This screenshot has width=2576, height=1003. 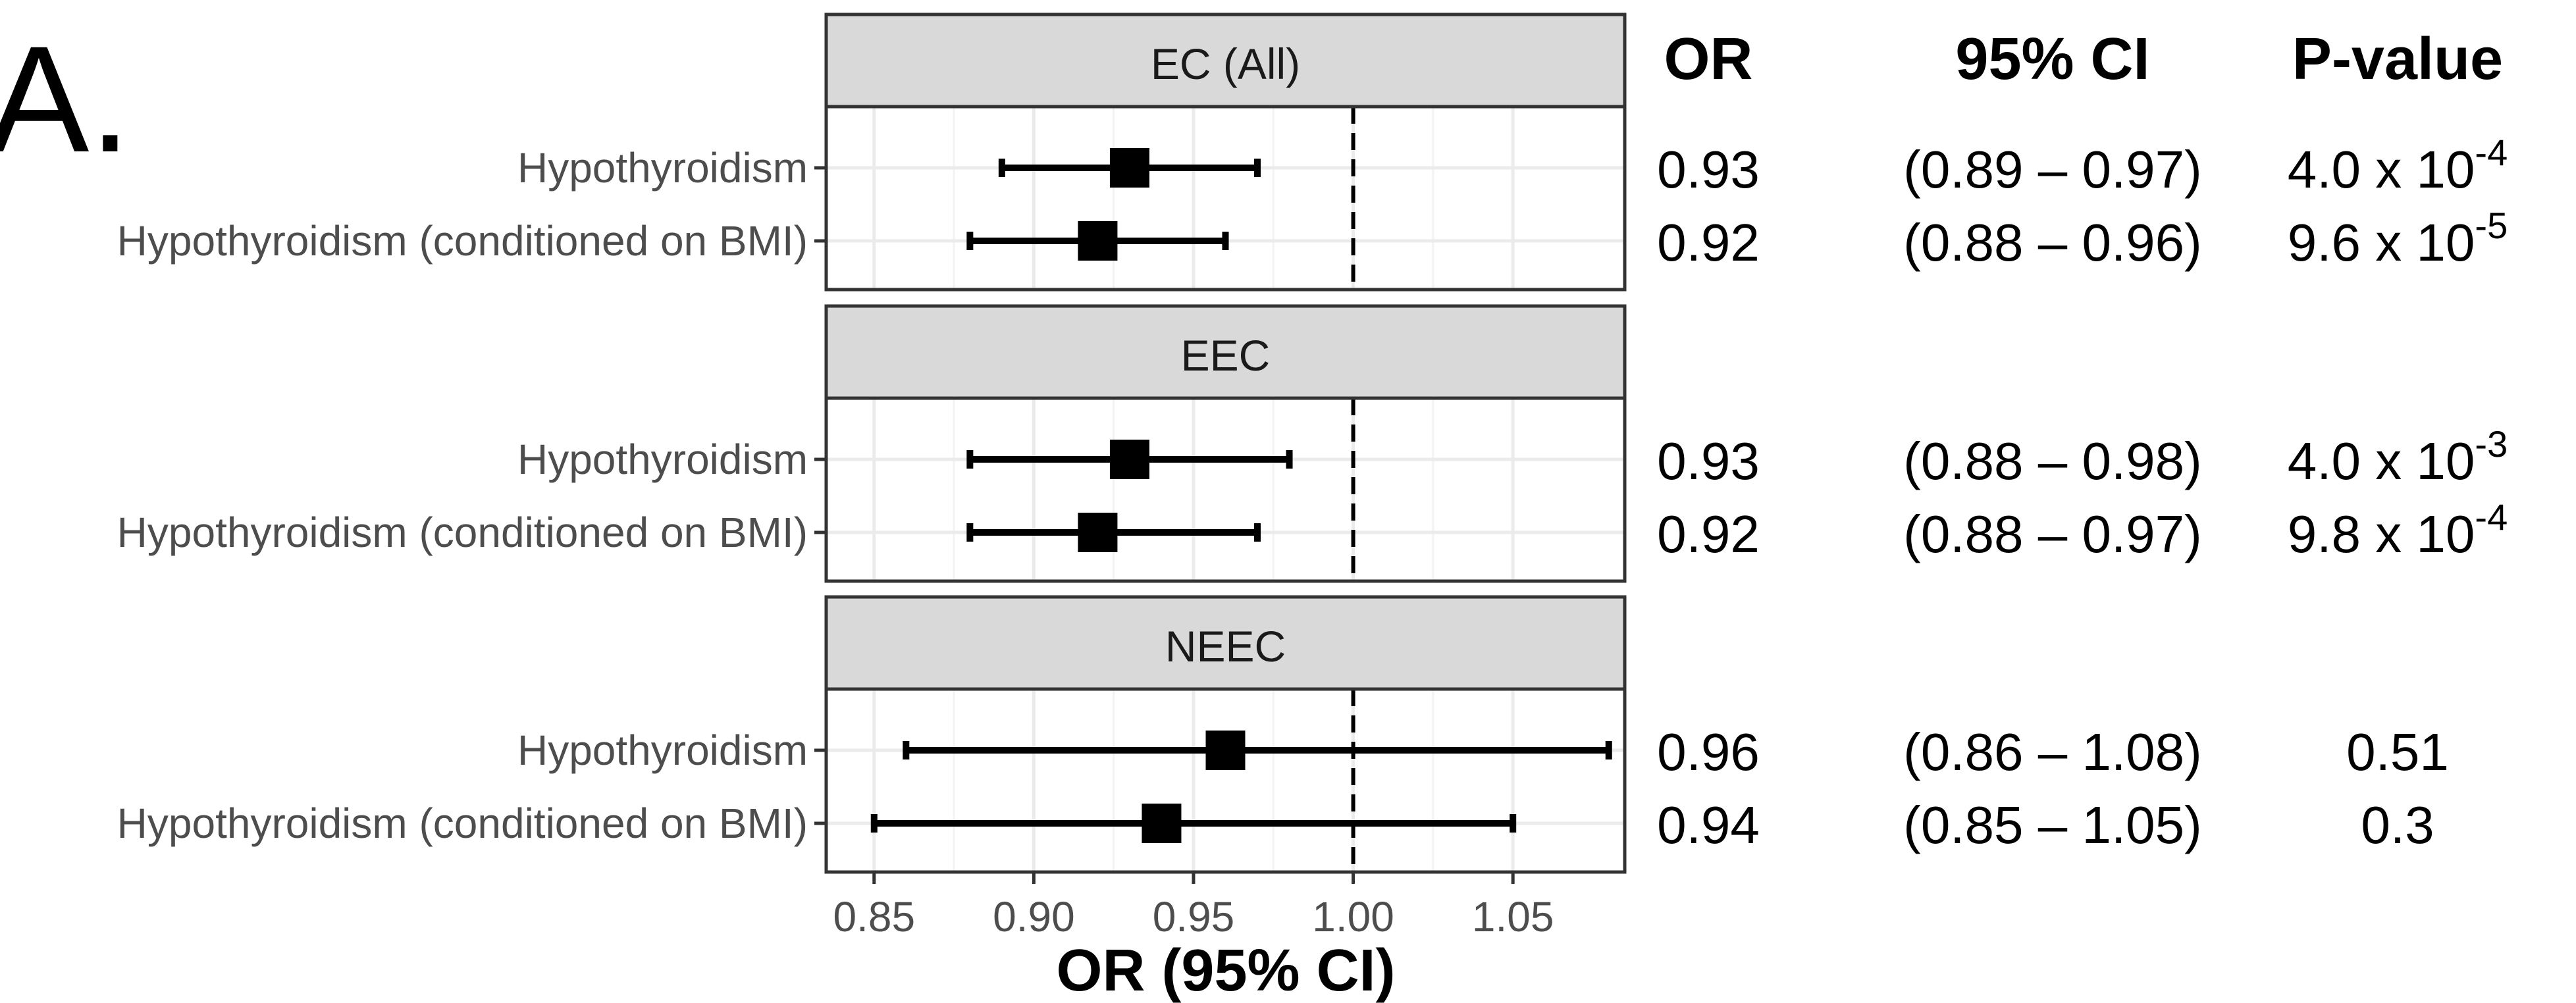 What do you see at coordinates (1194, 916) in the screenshot?
I see `x-tick-label: 0.95` at bounding box center [1194, 916].